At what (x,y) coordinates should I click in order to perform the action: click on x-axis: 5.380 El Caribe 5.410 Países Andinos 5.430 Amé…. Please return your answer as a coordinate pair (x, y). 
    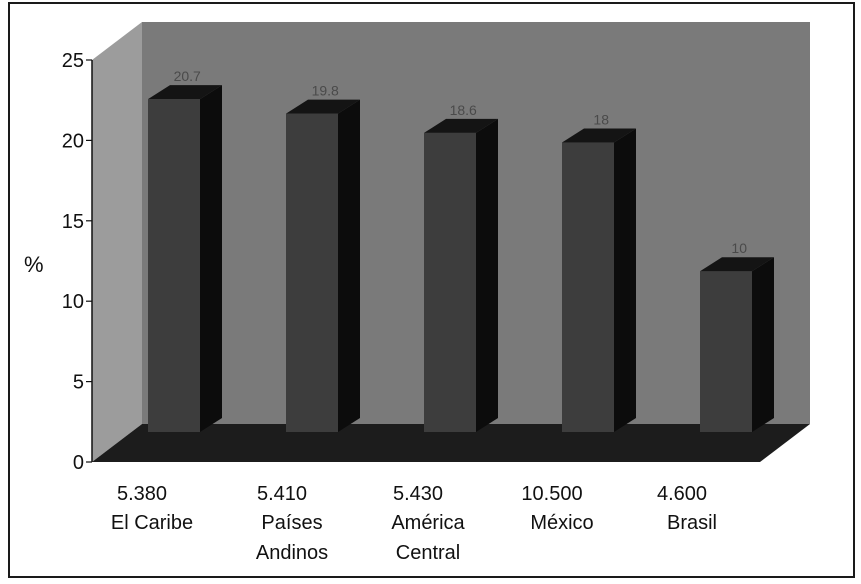
    Looking at the image, I should click on (414, 523).